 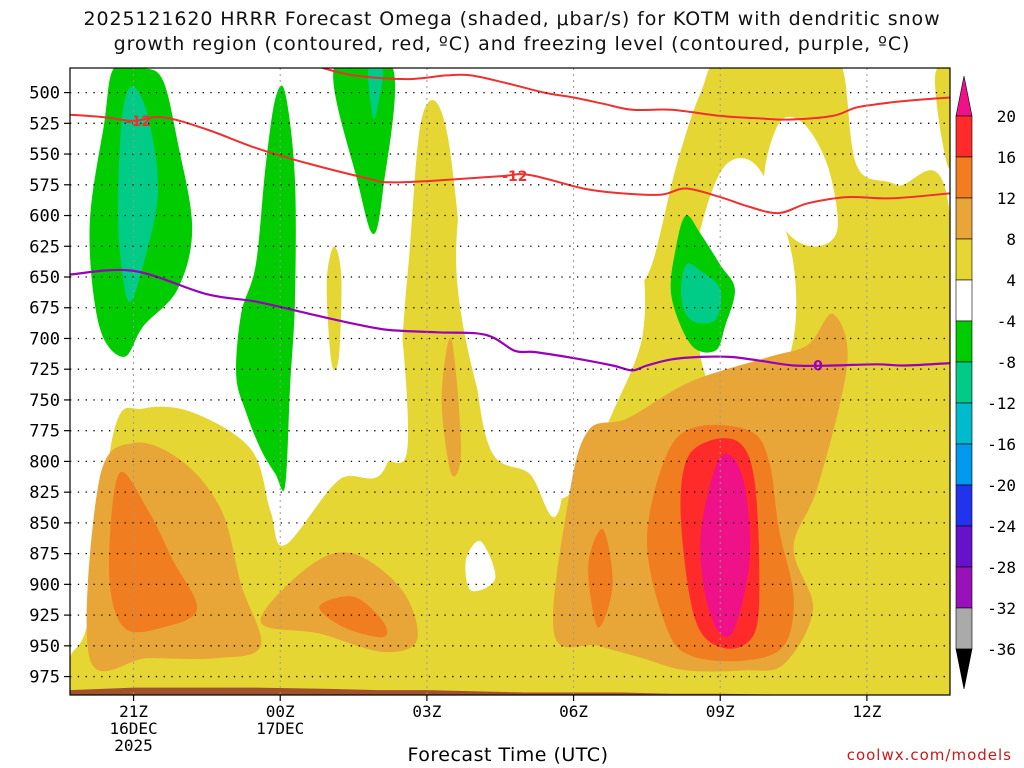 What do you see at coordinates (1001, 567) in the screenshot?
I see `colorbar-label-11: -28` at bounding box center [1001, 567].